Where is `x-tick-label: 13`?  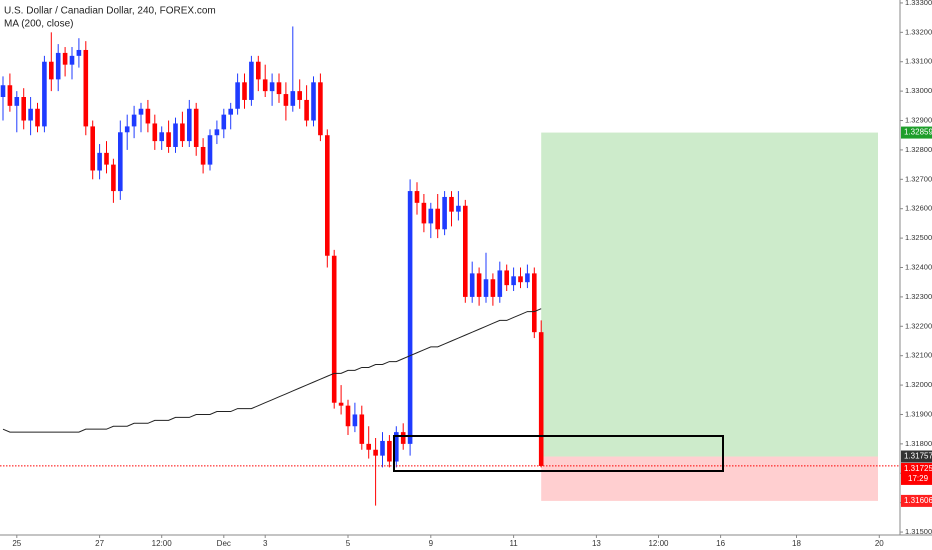 x-tick-label: 13 is located at coordinates (596, 543).